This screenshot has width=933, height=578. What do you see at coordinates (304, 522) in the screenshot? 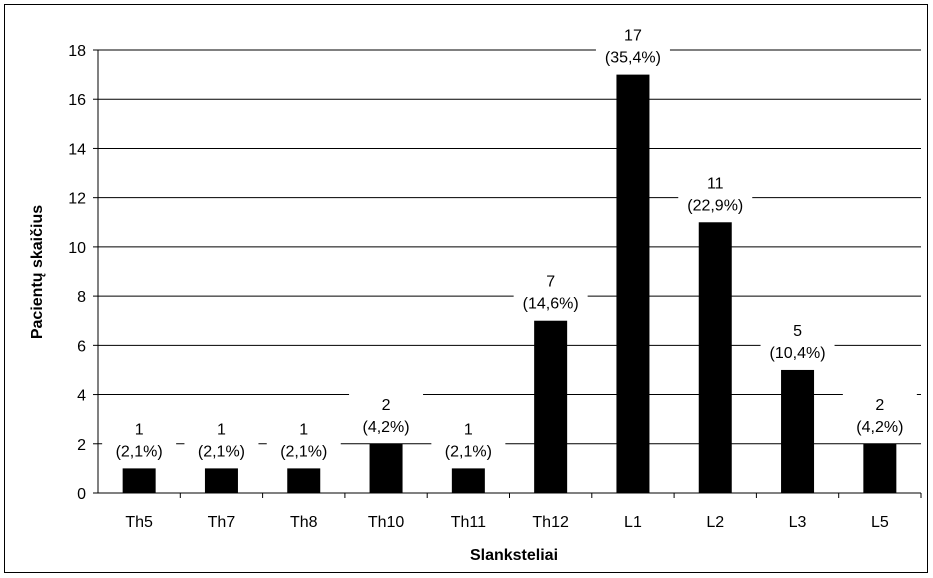
I see `x-tick-label: Th8` at bounding box center [304, 522].